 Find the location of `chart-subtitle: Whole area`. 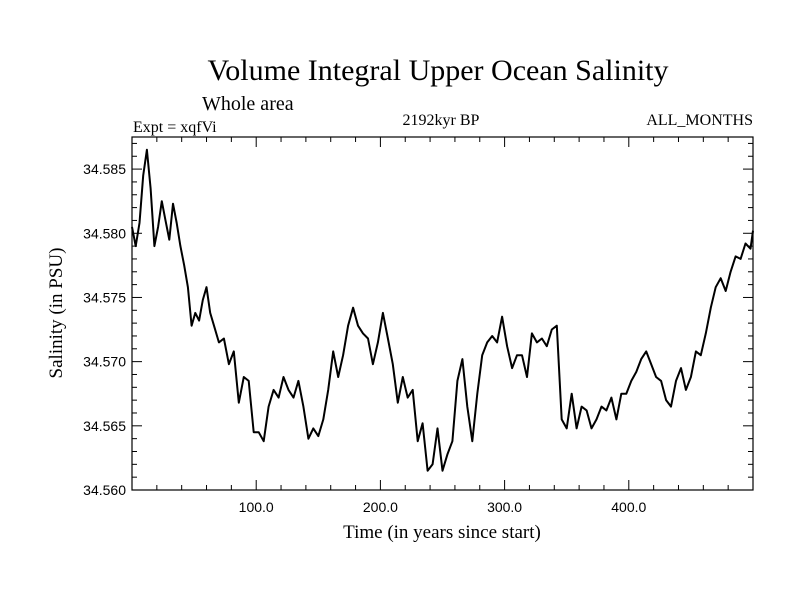

chart-subtitle: Whole area is located at coordinates (248, 104).